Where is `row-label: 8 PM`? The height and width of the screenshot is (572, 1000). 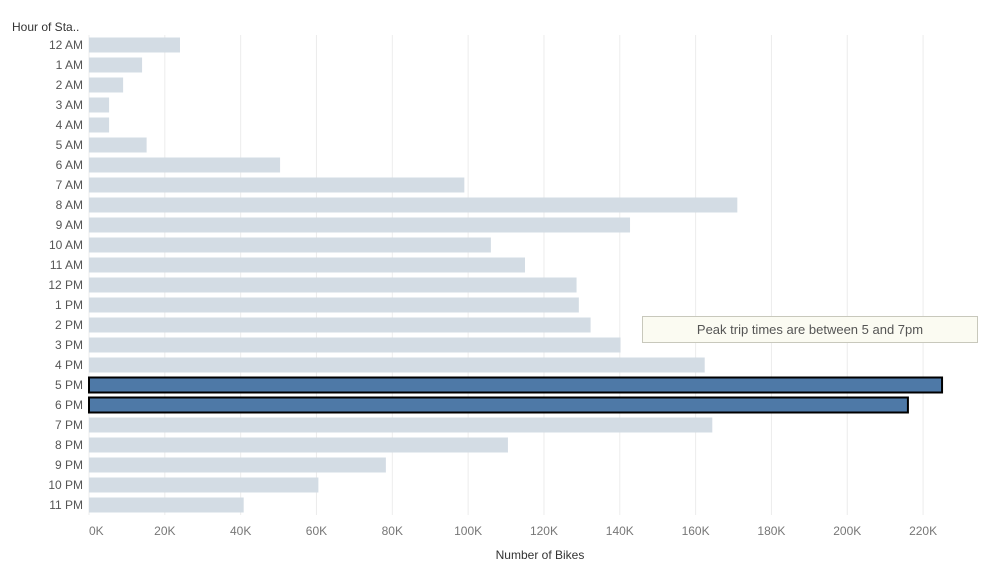
row-label: 8 PM is located at coordinates (69, 445).